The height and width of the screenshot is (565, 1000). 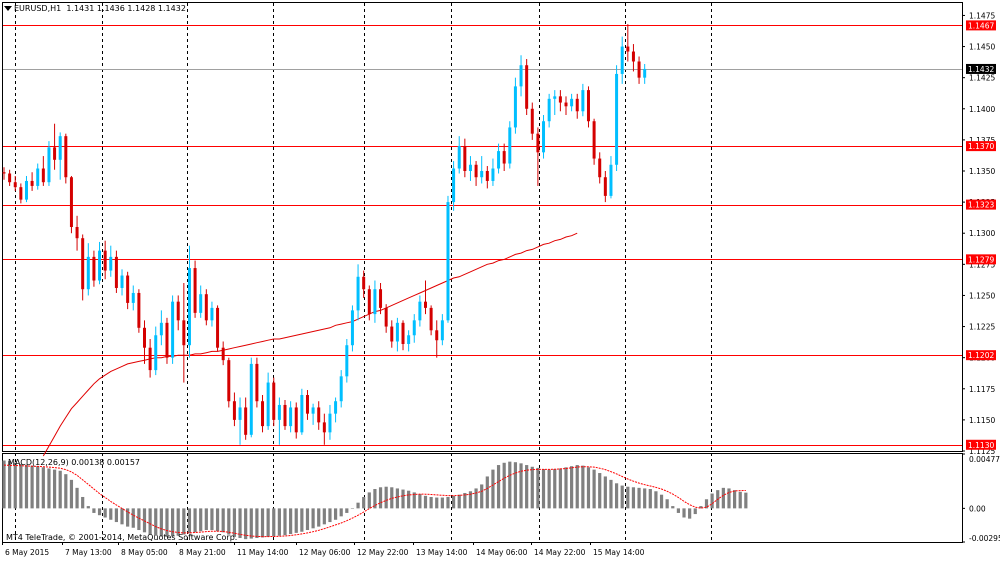 I want to click on macd-group, so click(x=375, y=500).